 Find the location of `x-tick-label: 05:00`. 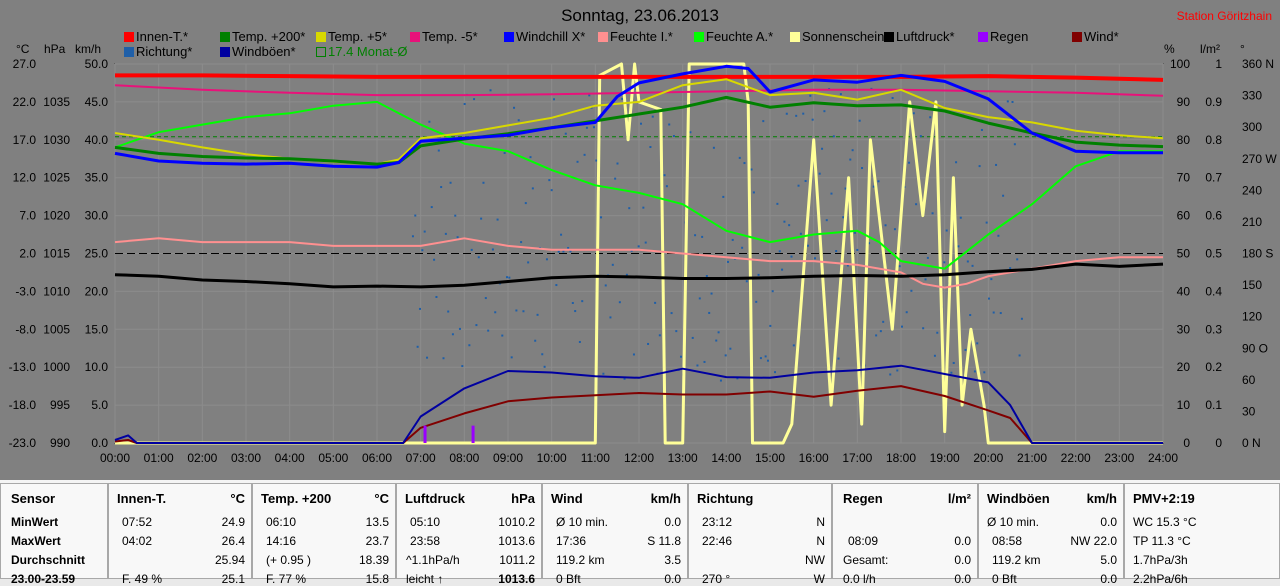

x-tick-label: 05:00 is located at coordinates (333, 458).